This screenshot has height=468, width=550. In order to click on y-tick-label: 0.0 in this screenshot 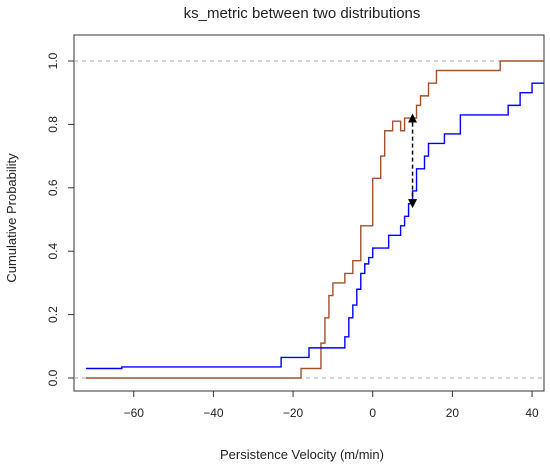, I will do `click(53, 377)`.